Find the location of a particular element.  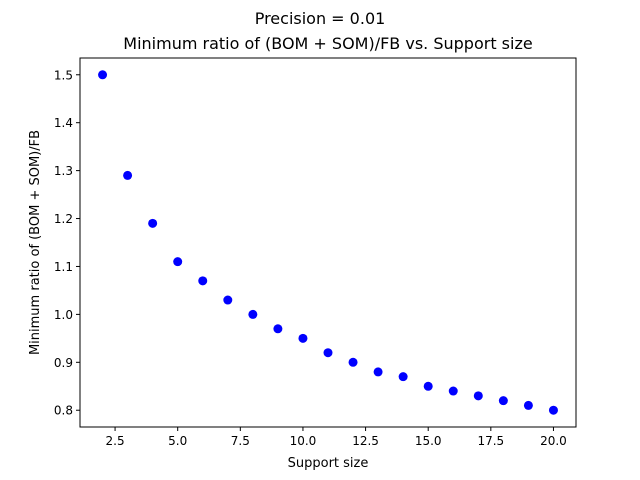

y-tick-label: 1.2 is located at coordinates (63, 219).